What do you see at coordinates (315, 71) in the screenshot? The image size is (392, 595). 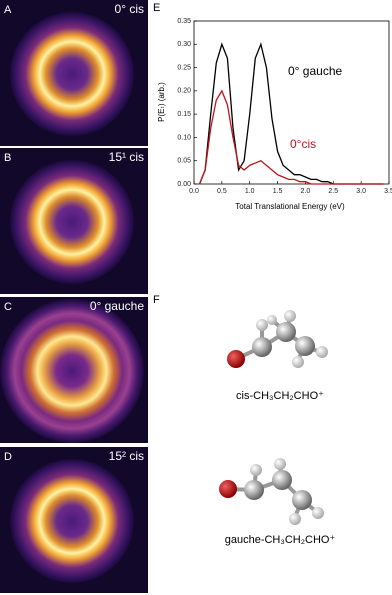 I see `series-label: 0° gauche` at bounding box center [315, 71].